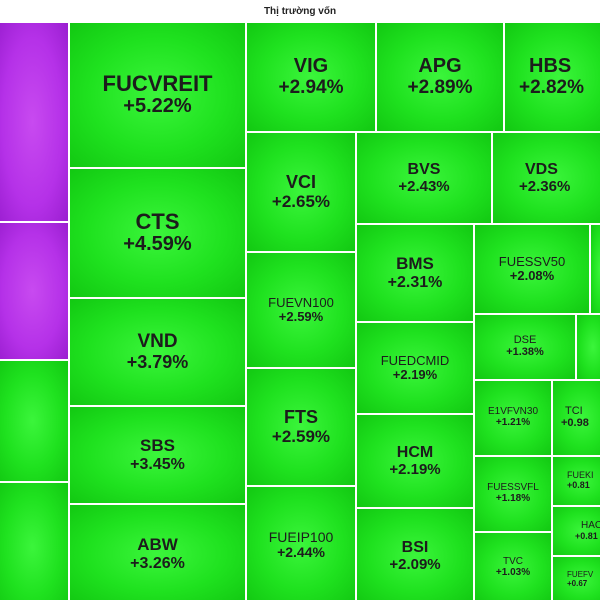  Describe the element at coordinates (157, 222) in the screenshot. I see `tile-symbol: CTS` at that location.